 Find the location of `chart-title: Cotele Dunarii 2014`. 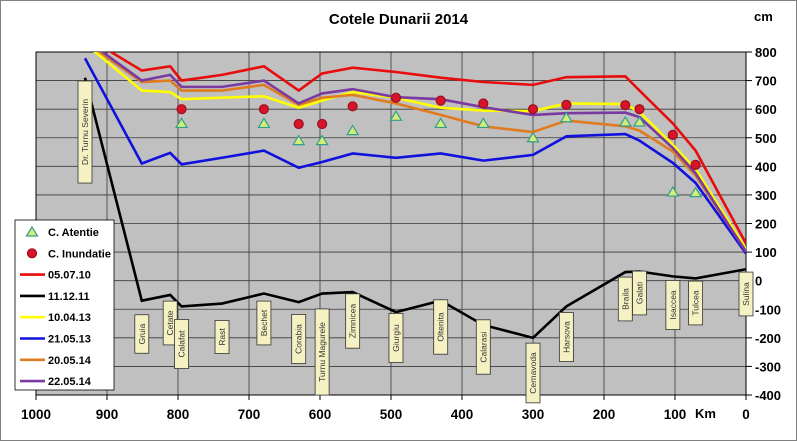

chart-title: Cotele Dunarii 2014 is located at coordinates (398, 19).